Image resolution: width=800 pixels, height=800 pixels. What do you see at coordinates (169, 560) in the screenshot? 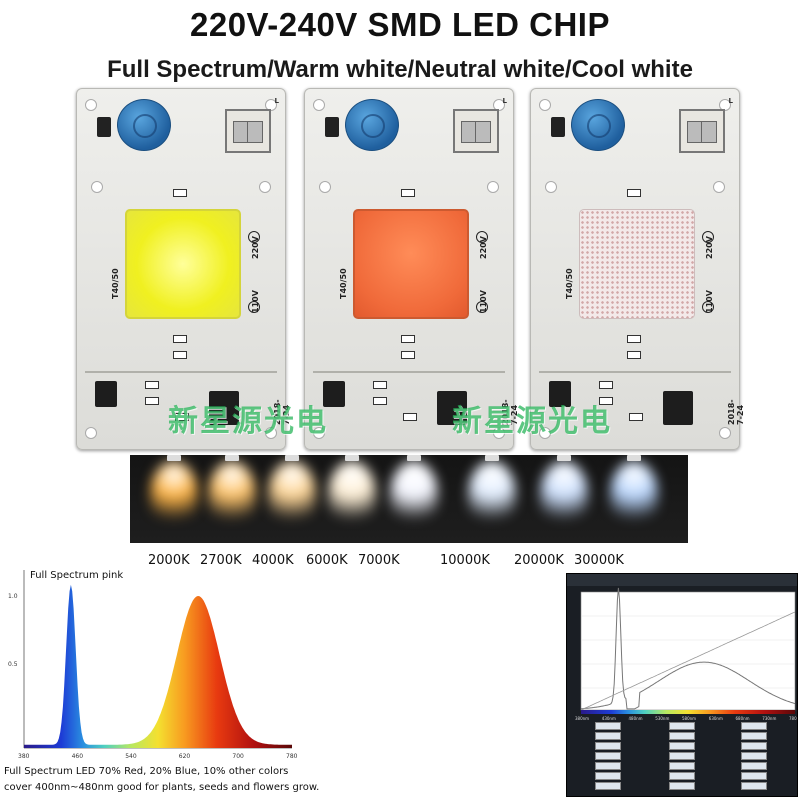
I see `color-temp-label: 2000K` at bounding box center [169, 560].